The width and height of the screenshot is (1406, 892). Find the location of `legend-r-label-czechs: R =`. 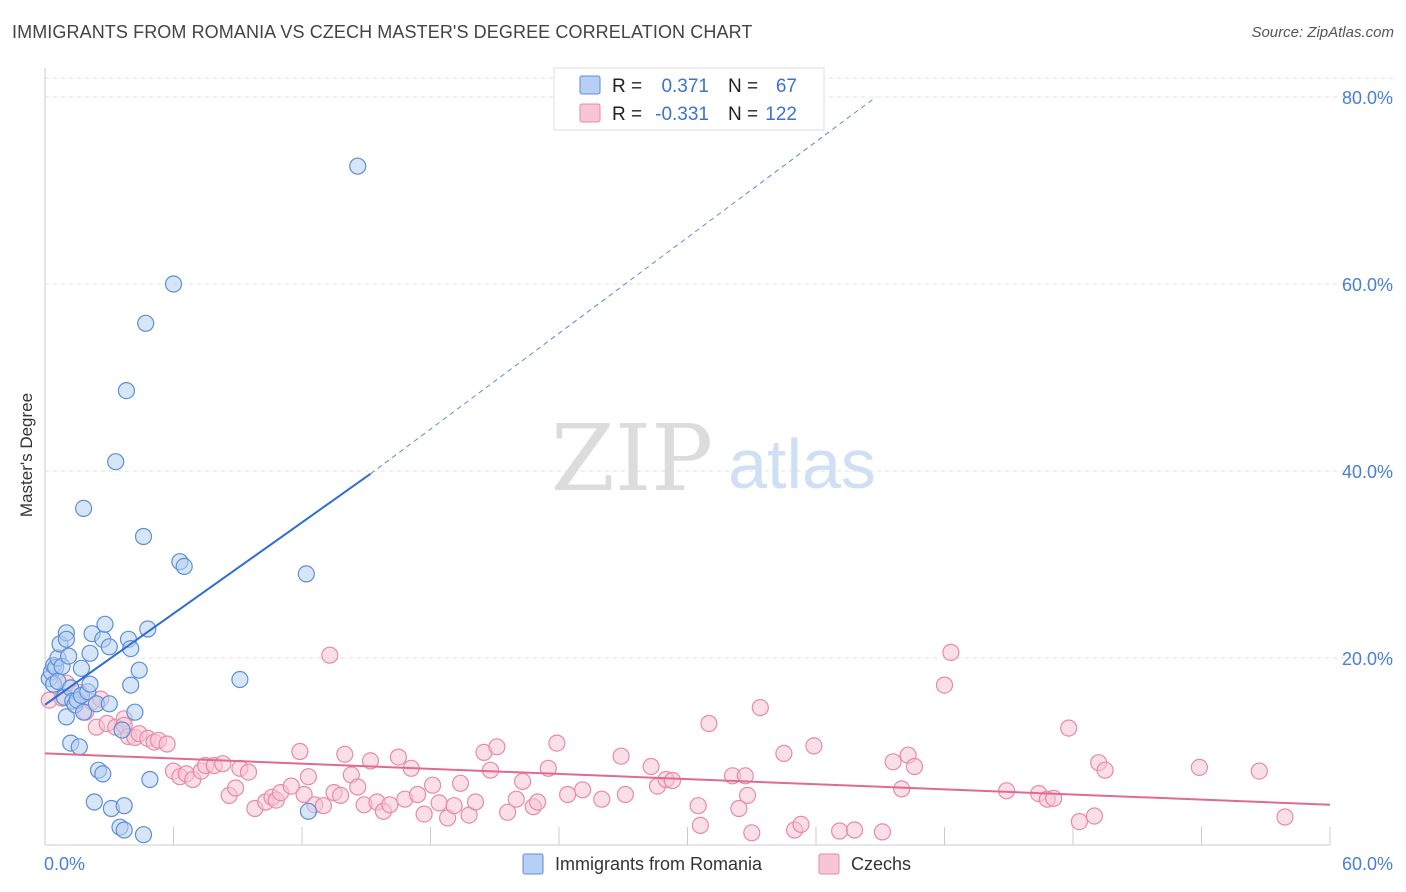

legend-r-label-czechs: R = is located at coordinates (627, 114).